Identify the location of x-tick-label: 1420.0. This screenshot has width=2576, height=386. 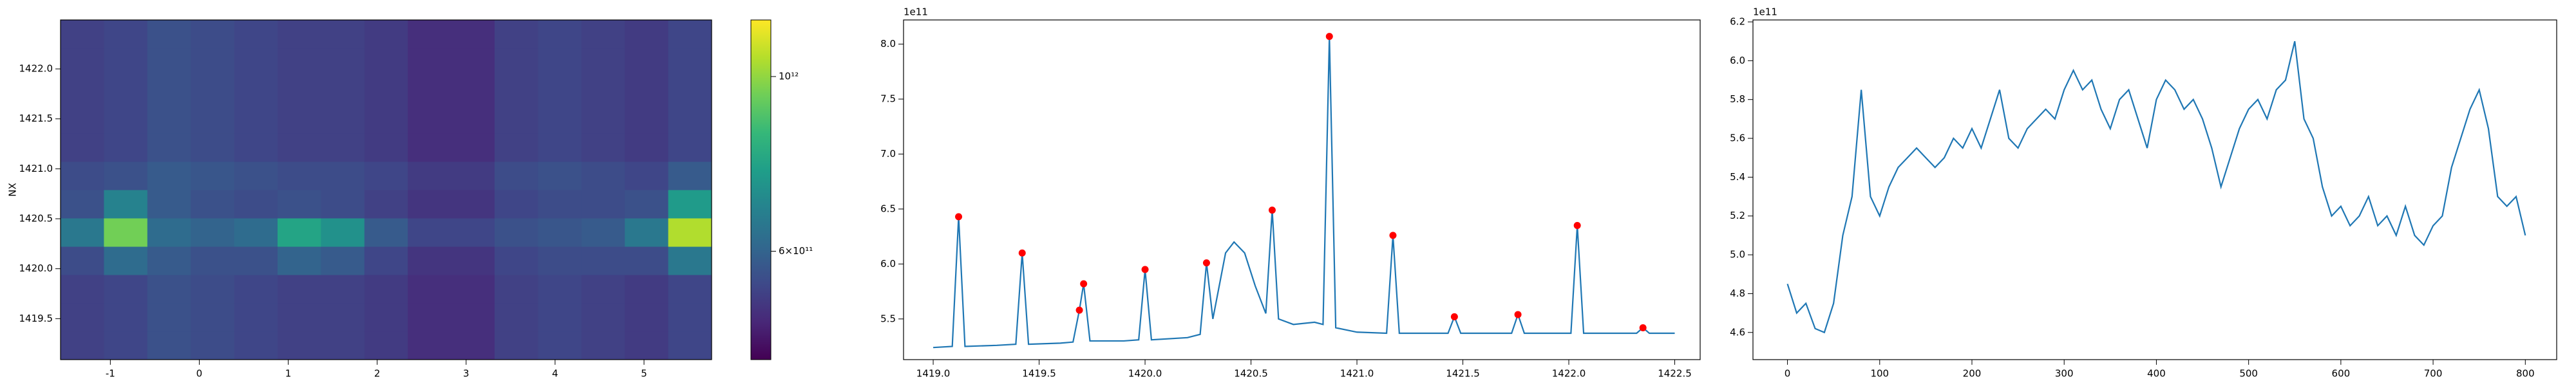
(1145, 374).